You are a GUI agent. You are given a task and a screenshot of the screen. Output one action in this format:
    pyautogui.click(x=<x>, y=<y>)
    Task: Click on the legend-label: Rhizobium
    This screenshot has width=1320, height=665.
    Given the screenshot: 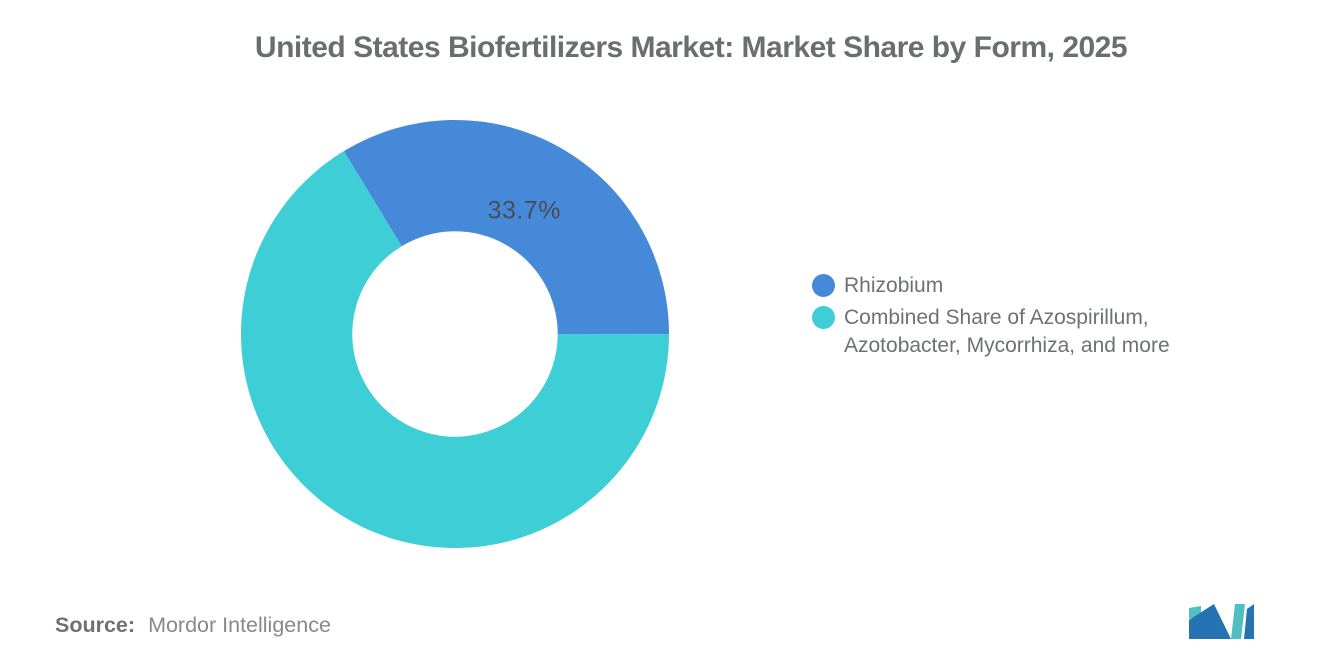 What is the action you would take?
    pyautogui.click(x=894, y=285)
    